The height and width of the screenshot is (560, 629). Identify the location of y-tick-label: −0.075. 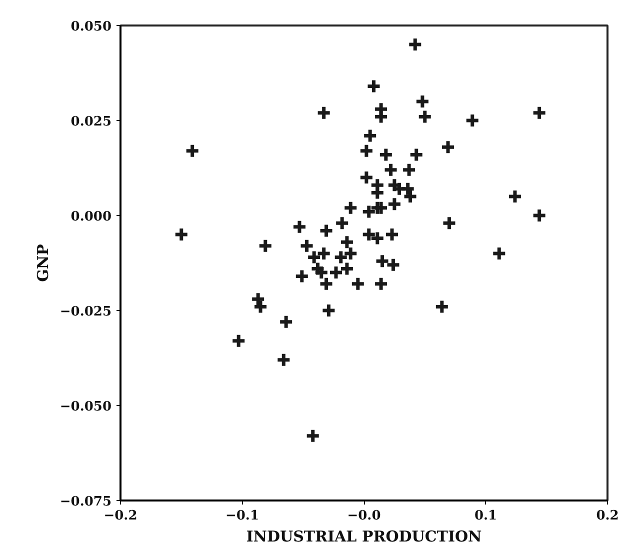
(86, 502).